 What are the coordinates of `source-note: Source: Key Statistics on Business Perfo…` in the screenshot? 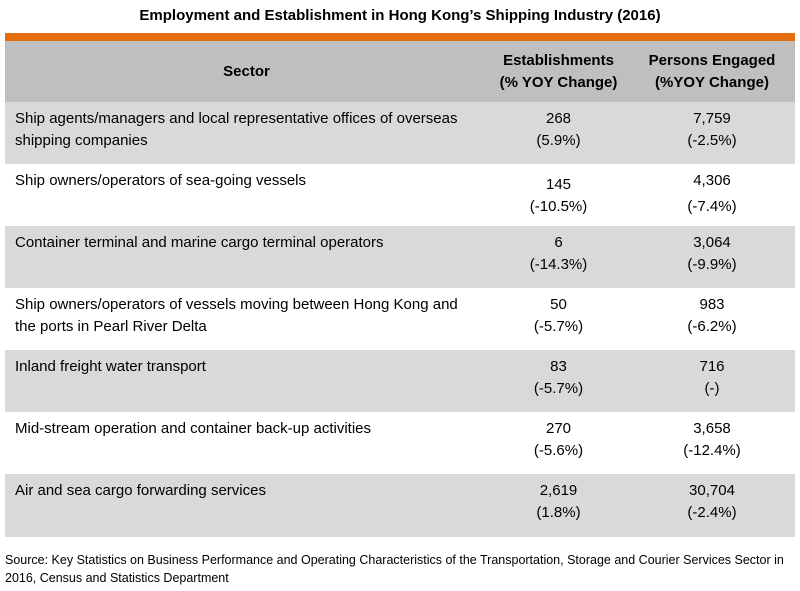 It's located at (394, 569).